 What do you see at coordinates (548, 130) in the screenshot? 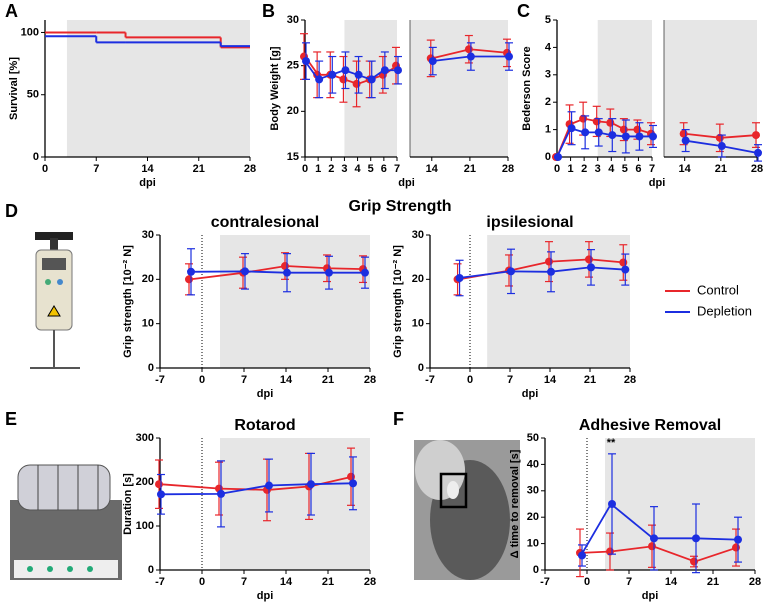
I see `y-tick-label: 1` at bounding box center [548, 130].